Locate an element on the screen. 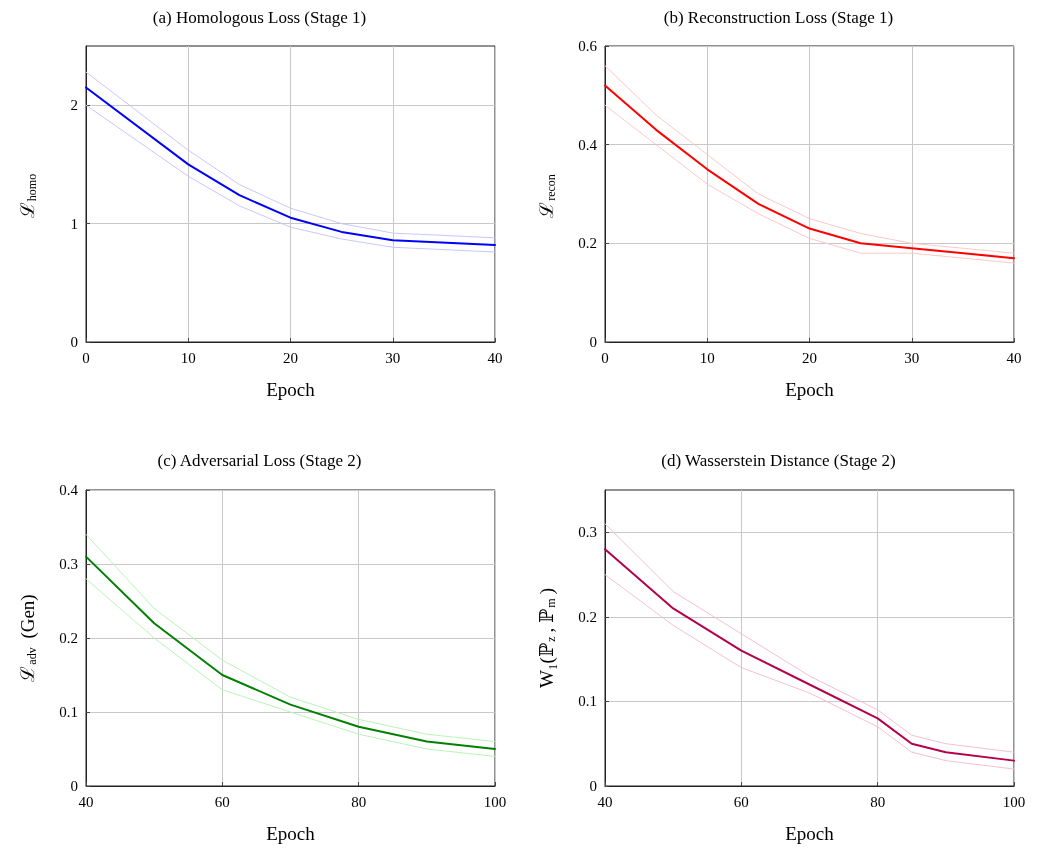 The height and width of the screenshot is (855, 1038). chart-title: (d) Wasserstein Distance (Stage 2) is located at coordinates (778, 460).